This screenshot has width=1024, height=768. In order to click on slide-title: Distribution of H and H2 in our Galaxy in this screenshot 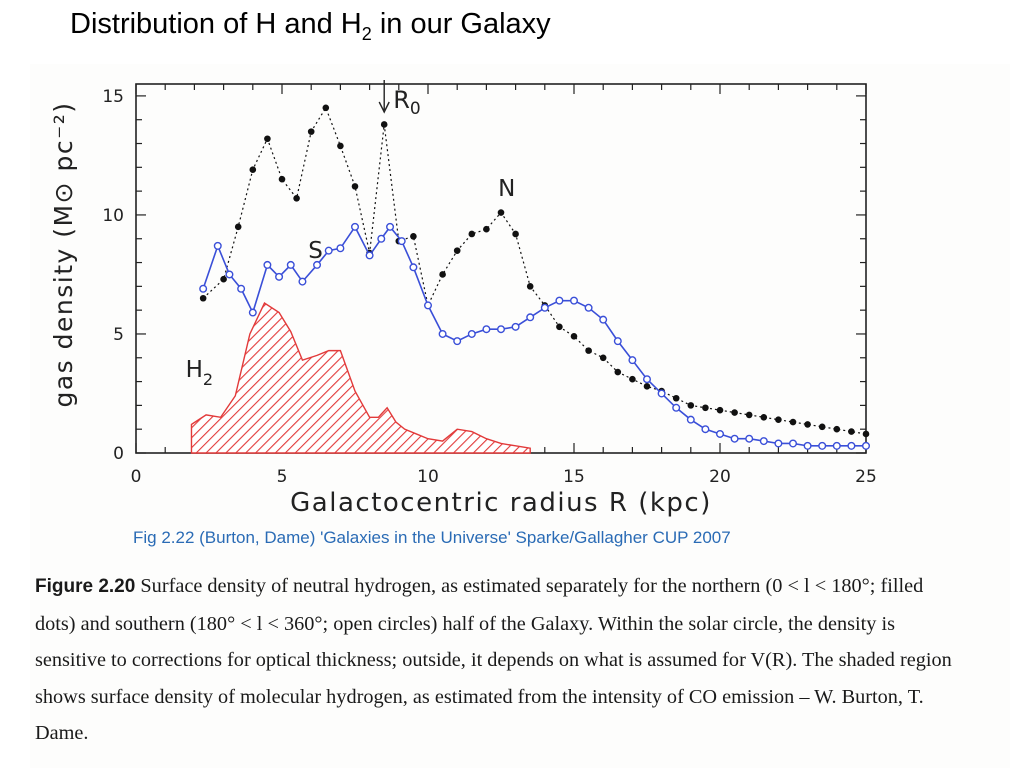, I will do `click(310, 26)`.